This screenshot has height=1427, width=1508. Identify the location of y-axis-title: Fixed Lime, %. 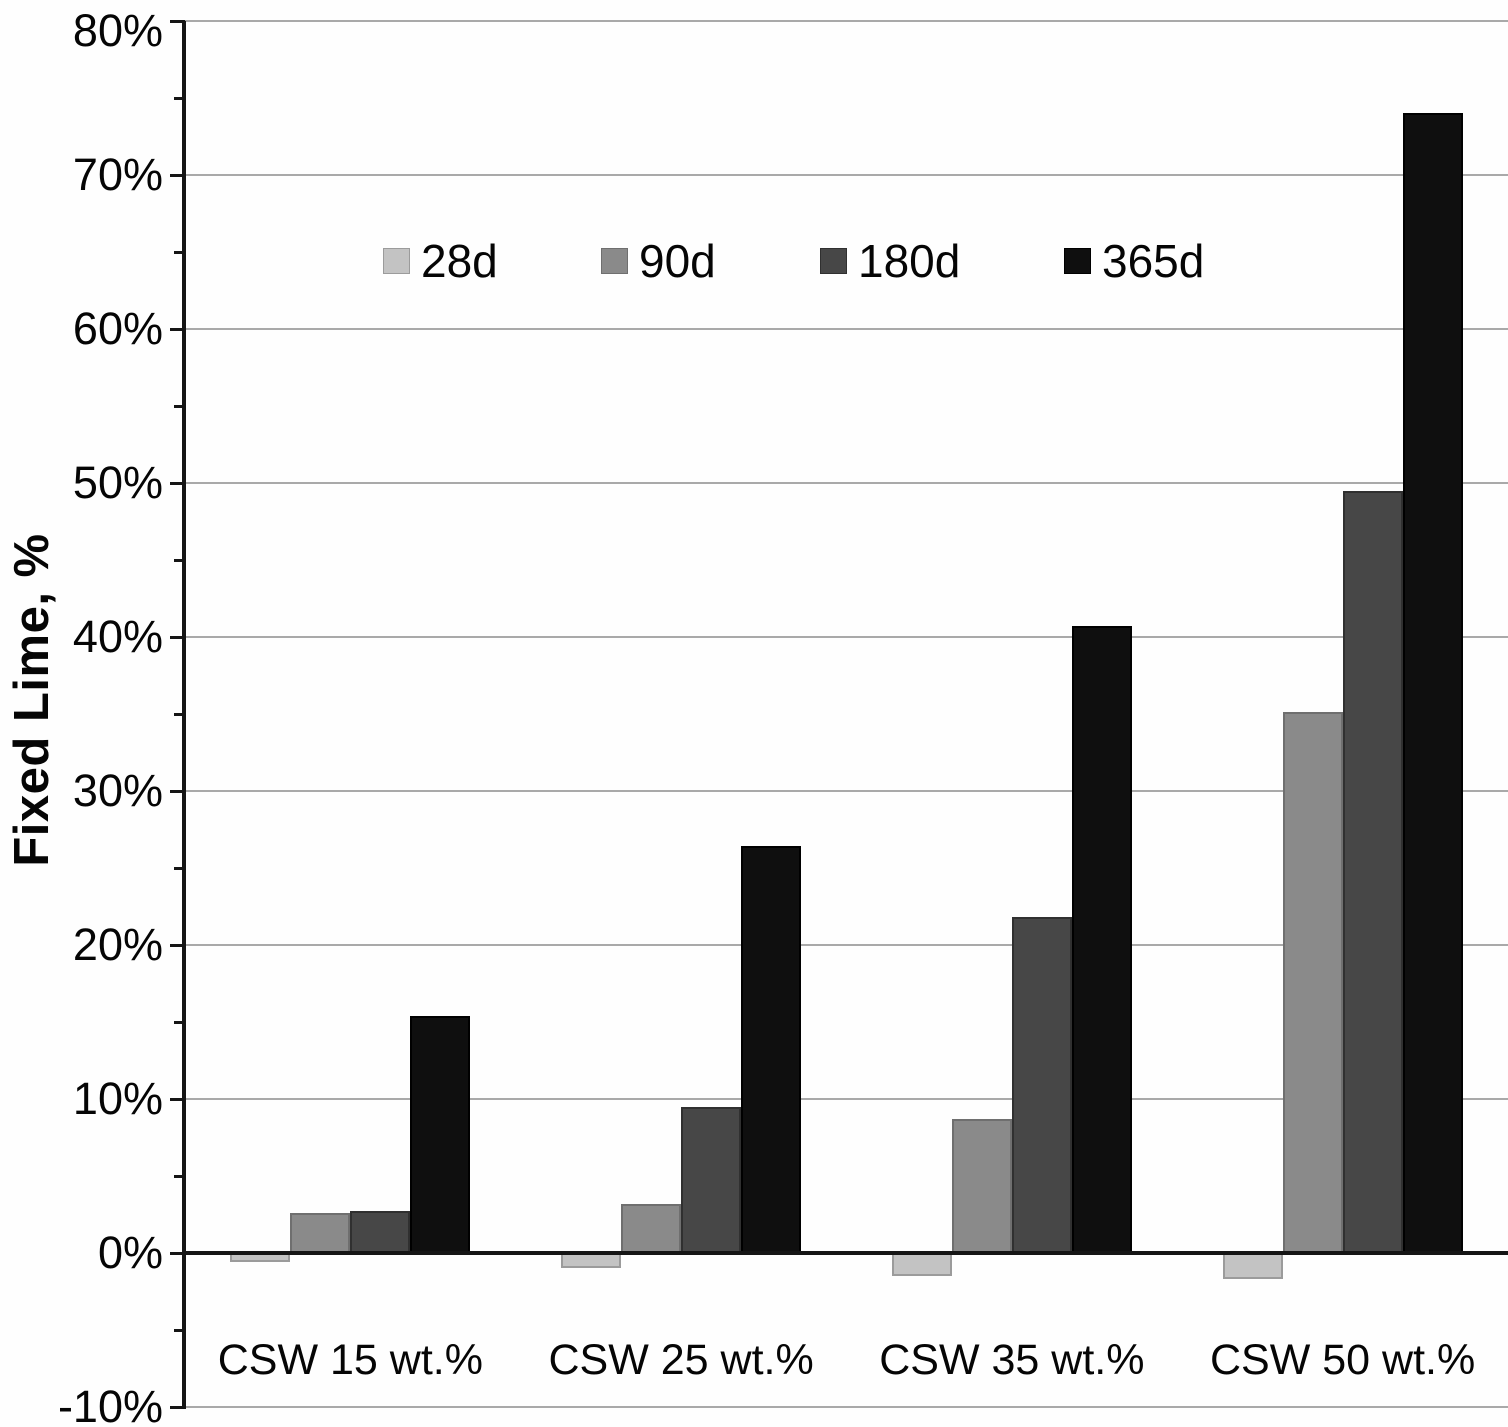
(32, 700).